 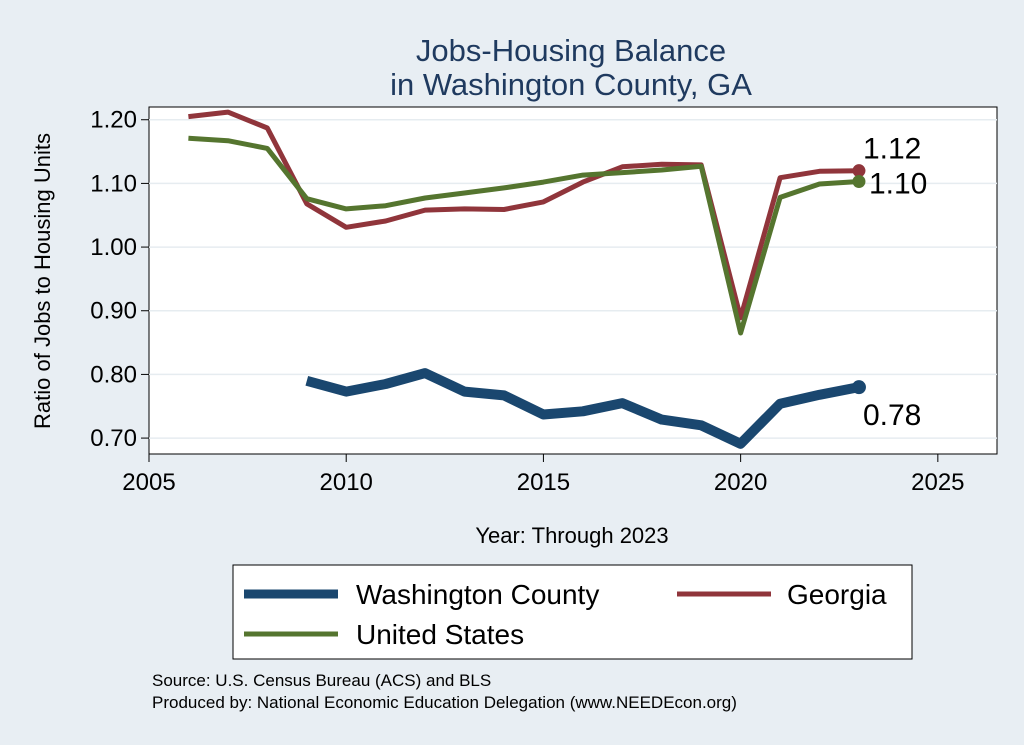 I want to click on x-tick-label: 2025, so click(x=937, y=482).